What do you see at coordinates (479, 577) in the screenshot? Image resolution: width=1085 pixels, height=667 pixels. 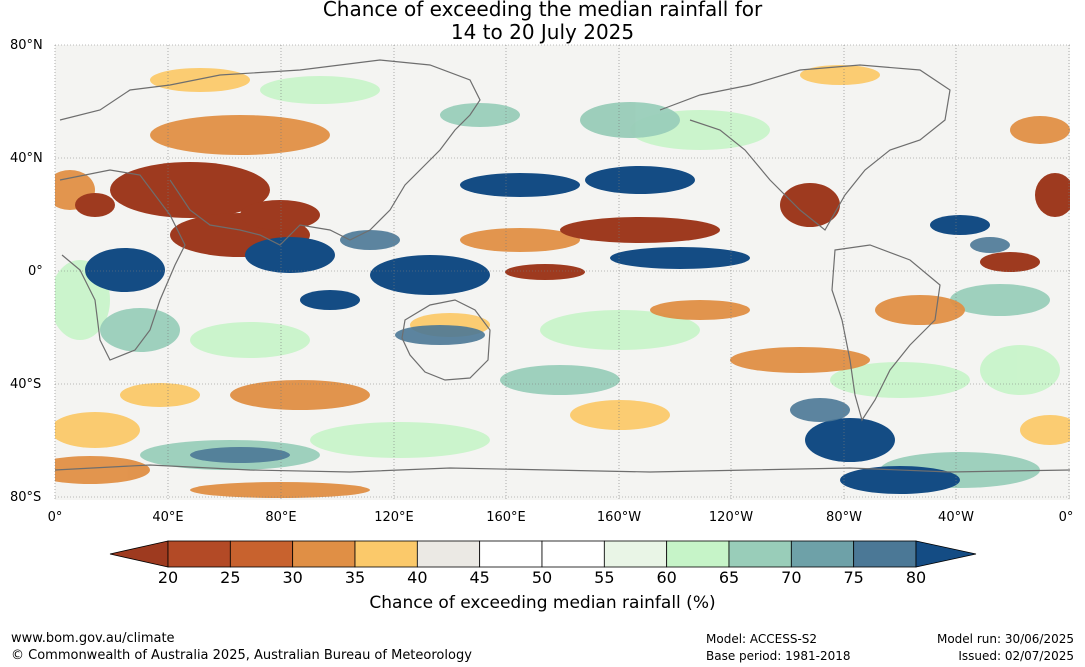 I see `colorbar-tick-label: 45` at bounding box center [479, 577].